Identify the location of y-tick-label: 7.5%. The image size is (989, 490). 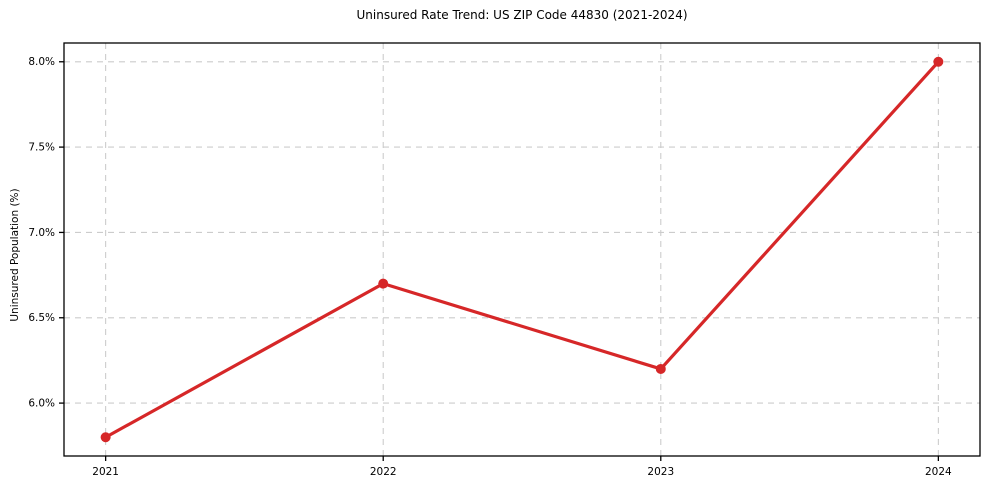
(41, 148).